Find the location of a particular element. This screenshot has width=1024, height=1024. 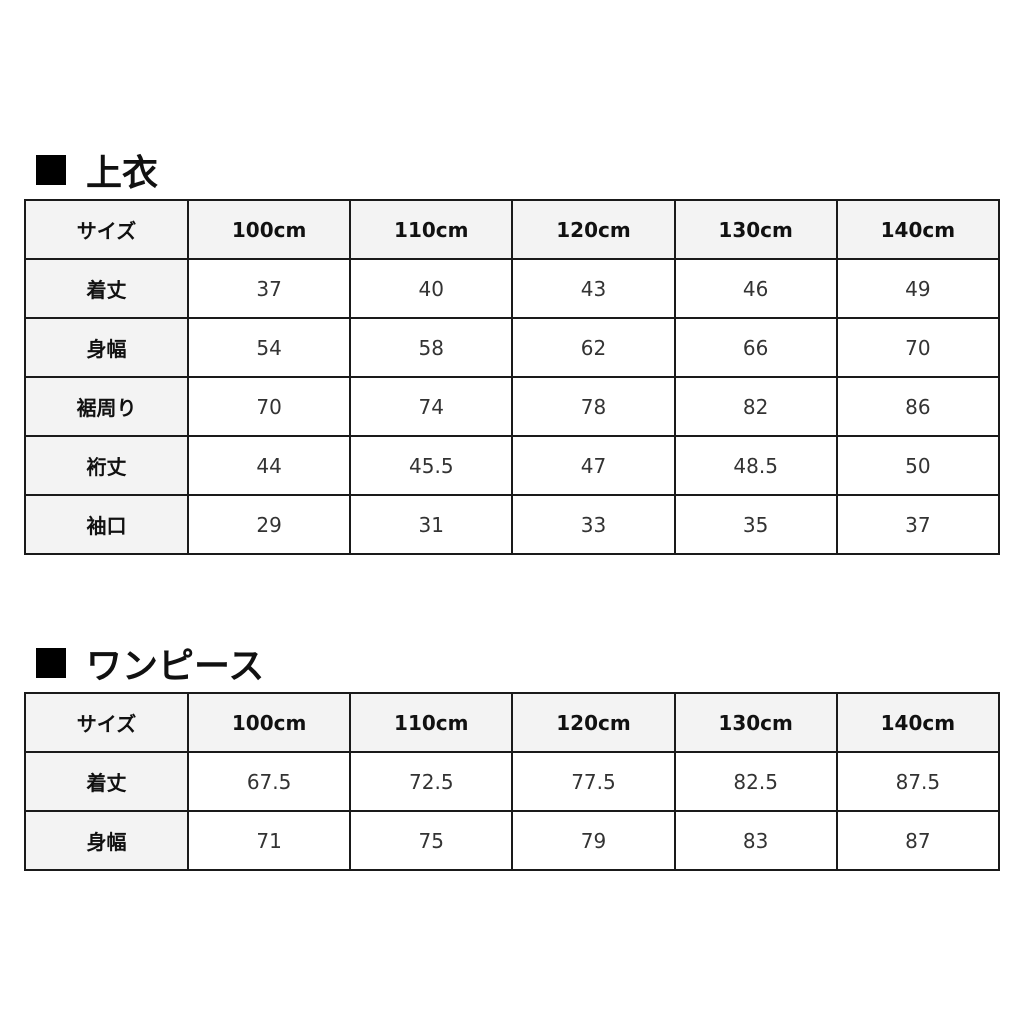

value-cell: 77.5 is located at coordinates (593, 781).